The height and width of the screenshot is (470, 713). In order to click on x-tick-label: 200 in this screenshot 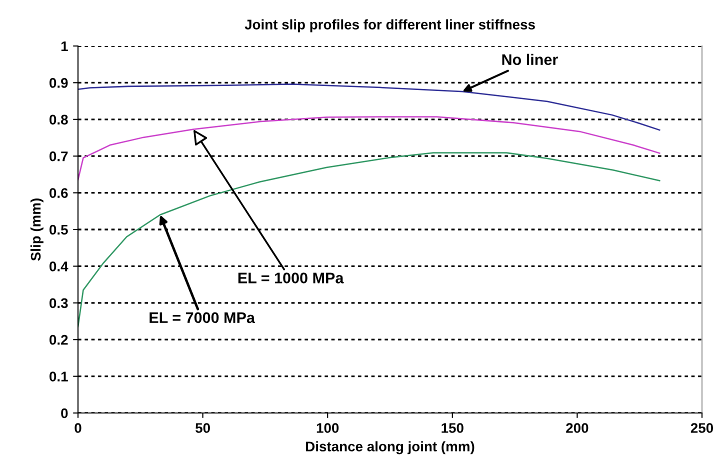, I will do `click(577, 428)`.